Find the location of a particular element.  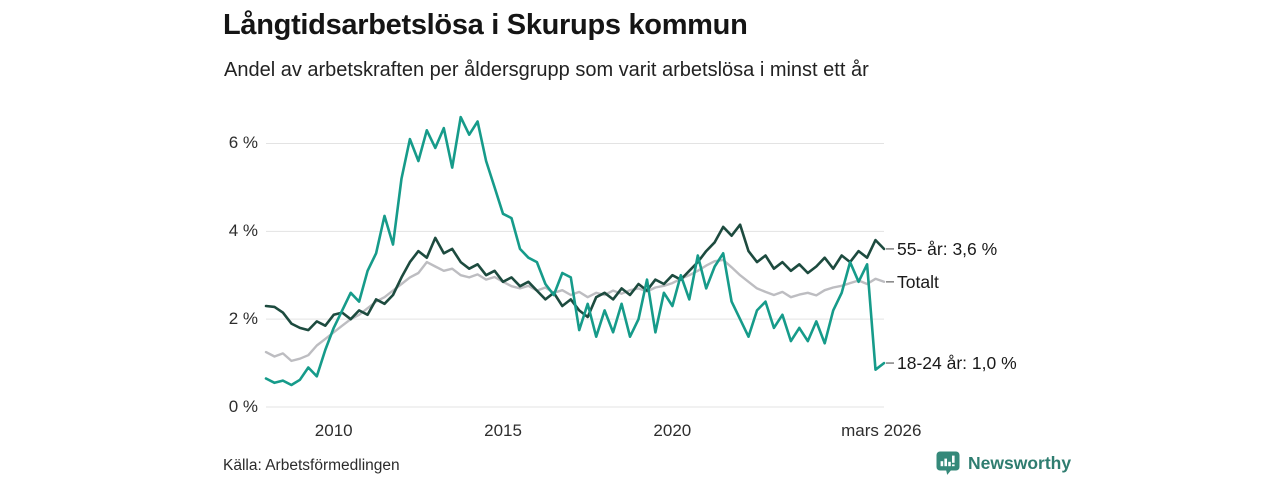

page-title: Långtidsarbetslösa i Skurups kommun is located at coordinates (485, 25).